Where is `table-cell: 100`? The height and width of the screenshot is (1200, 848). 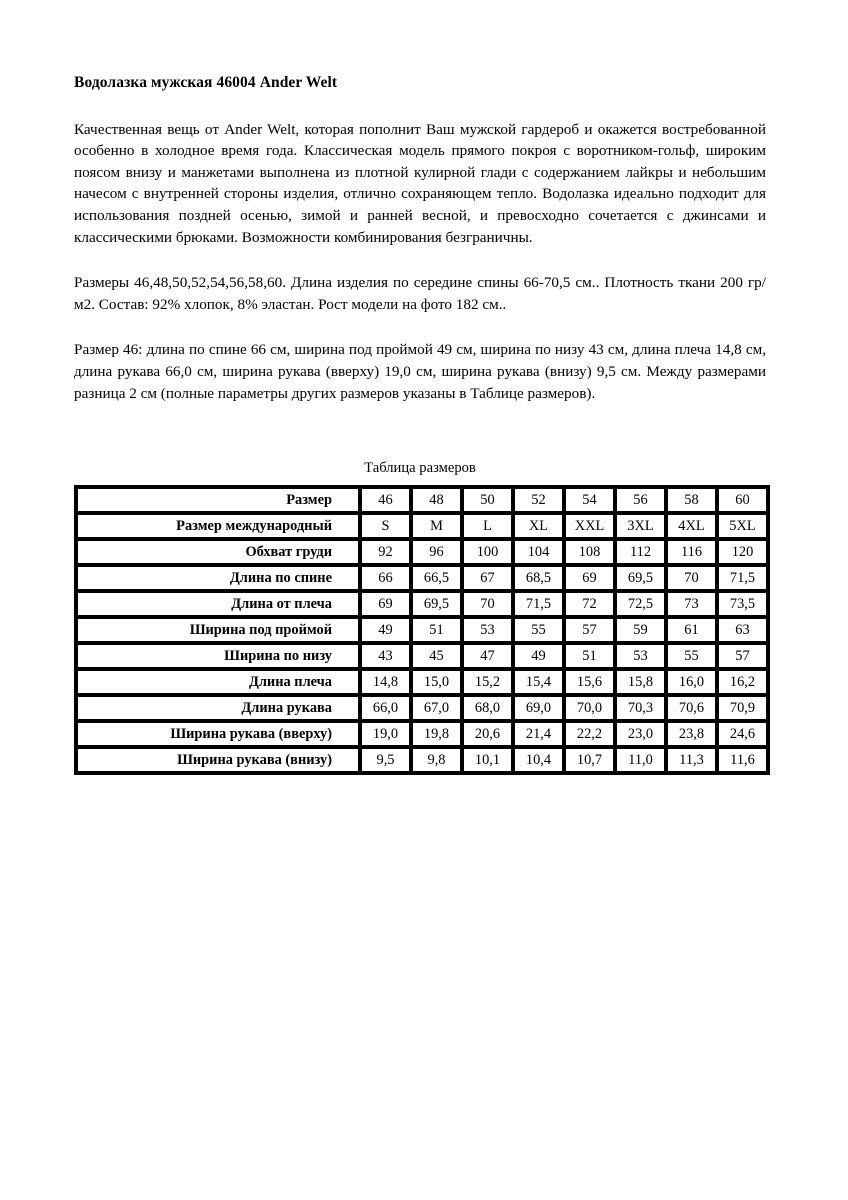
table-cell: 100 is located at coordinates (487, 552).